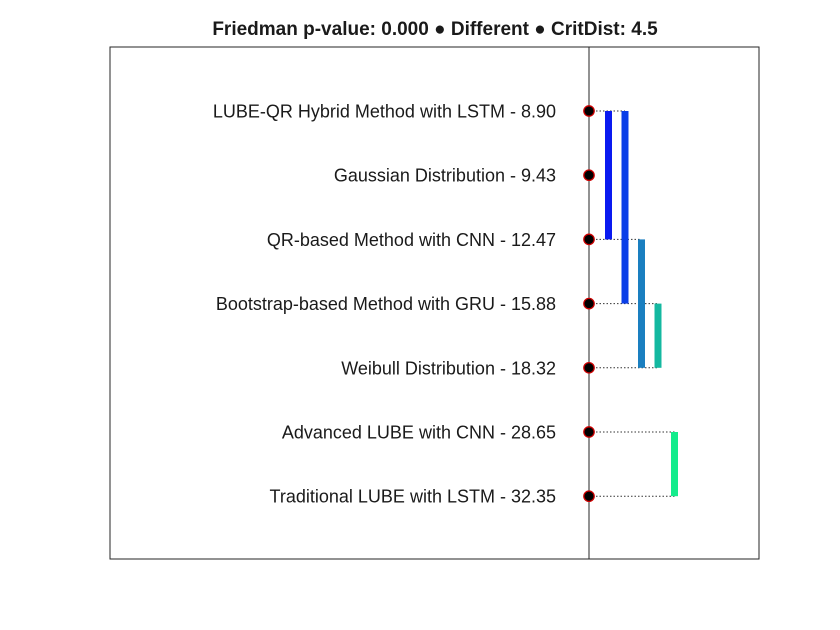 The height and width of the screenshot is (630, 840). Describe the element at coordinates (448, 368) in the screenshot. I see `method-label-4: Weibull Distribution - 18.32` at that location.